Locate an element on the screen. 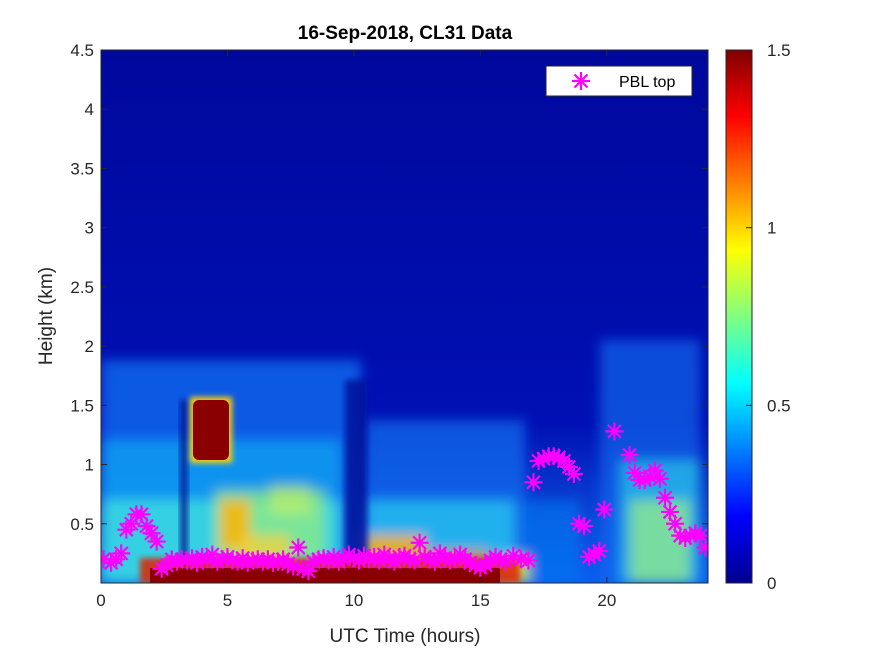 Image resolution: width=875 pixels, height=656 pixels. x-tick-label: 15 is located at coordinates (480, 600).